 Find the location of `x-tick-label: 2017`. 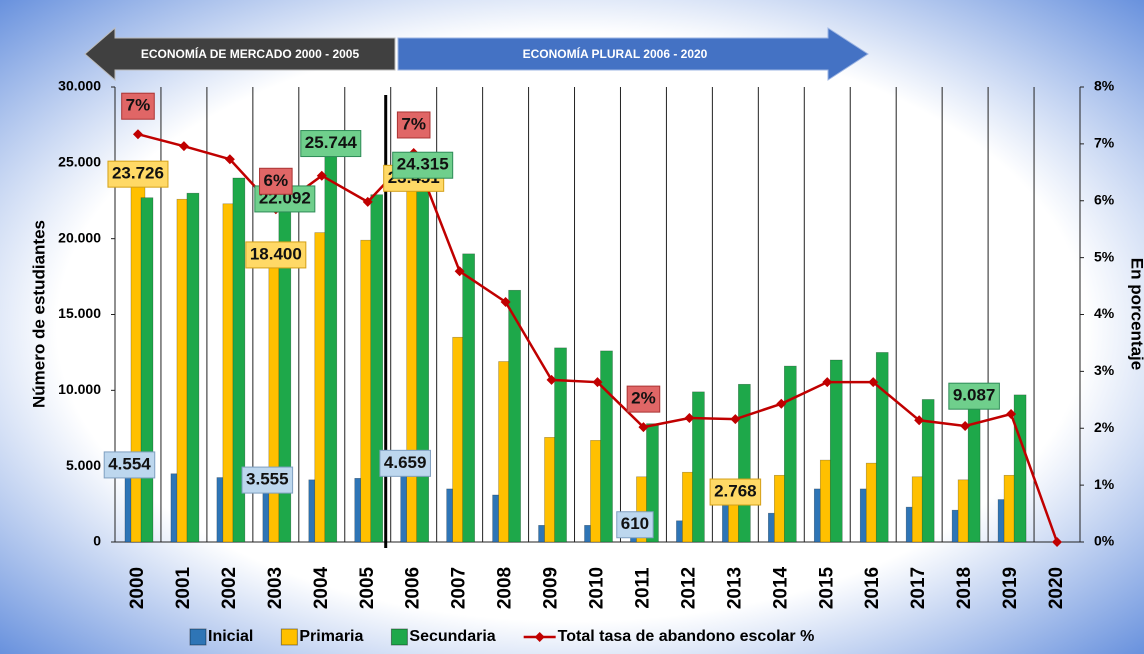

x-tick-label: 2017 is located at coordinates (918, 588).